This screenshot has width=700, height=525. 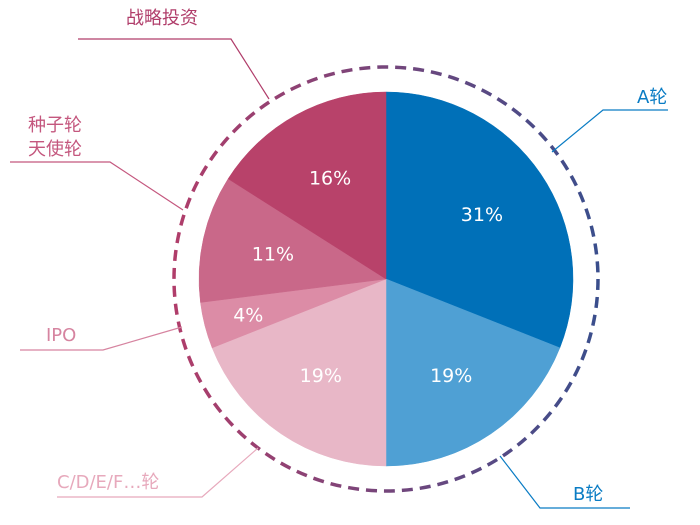 I want to click on slice-value-label-b-round: 19%, so click(x=451, y=376).